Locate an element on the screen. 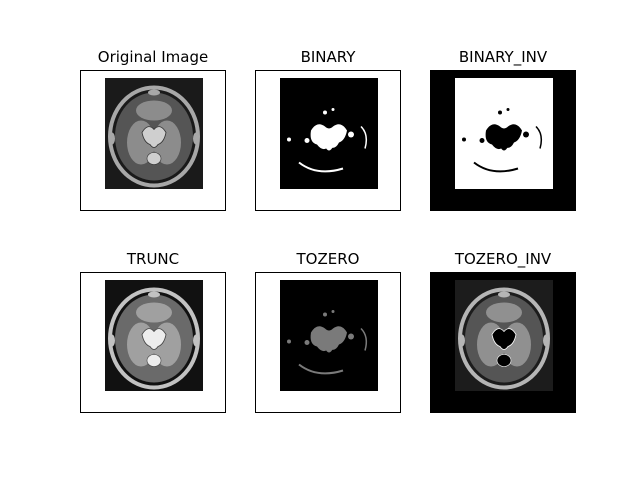 This screenshot has width=640, height=480. panel-title: BINARY is located at coordinates (328, 57).